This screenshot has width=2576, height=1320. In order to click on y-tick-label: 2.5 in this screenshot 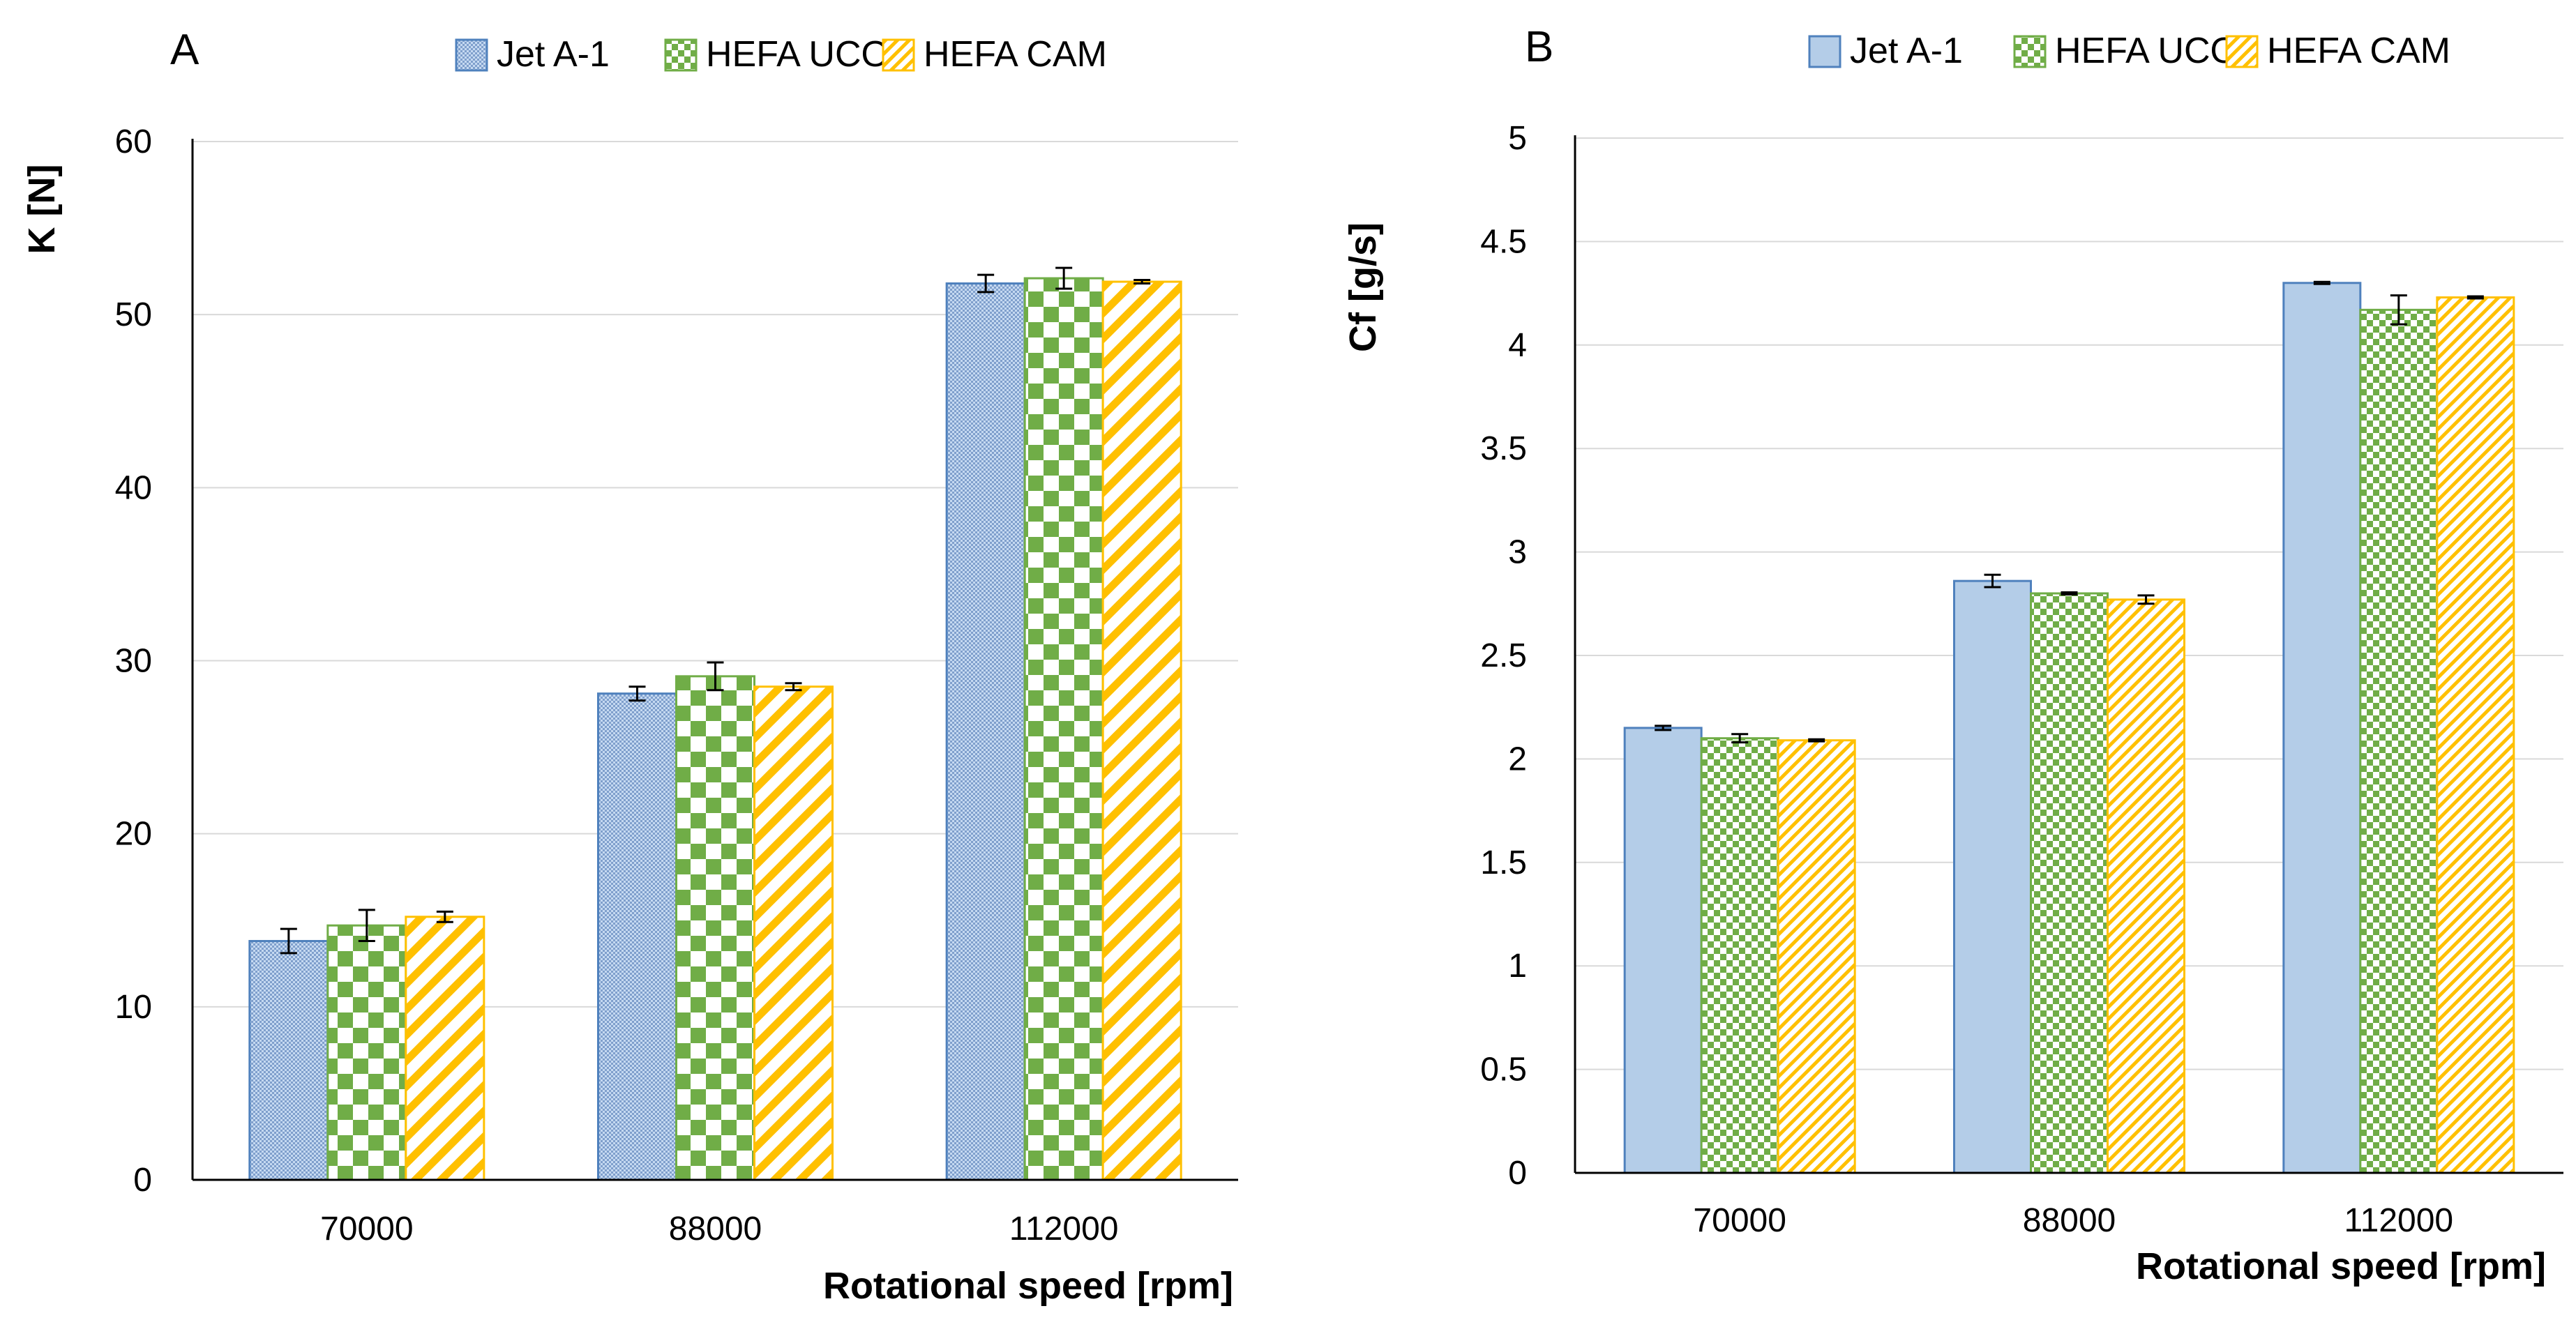, I will do `click(1503, 656)`.